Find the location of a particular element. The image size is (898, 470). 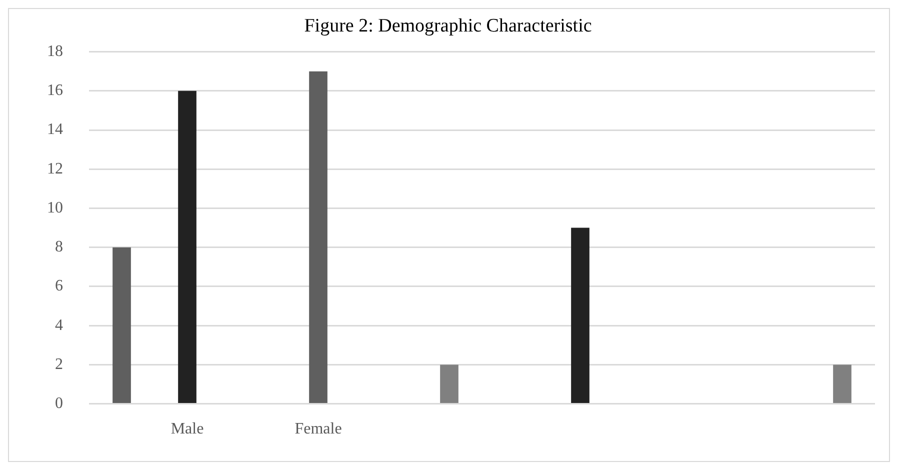

y-tick-label: 0 is located at coordinates (59, 403).